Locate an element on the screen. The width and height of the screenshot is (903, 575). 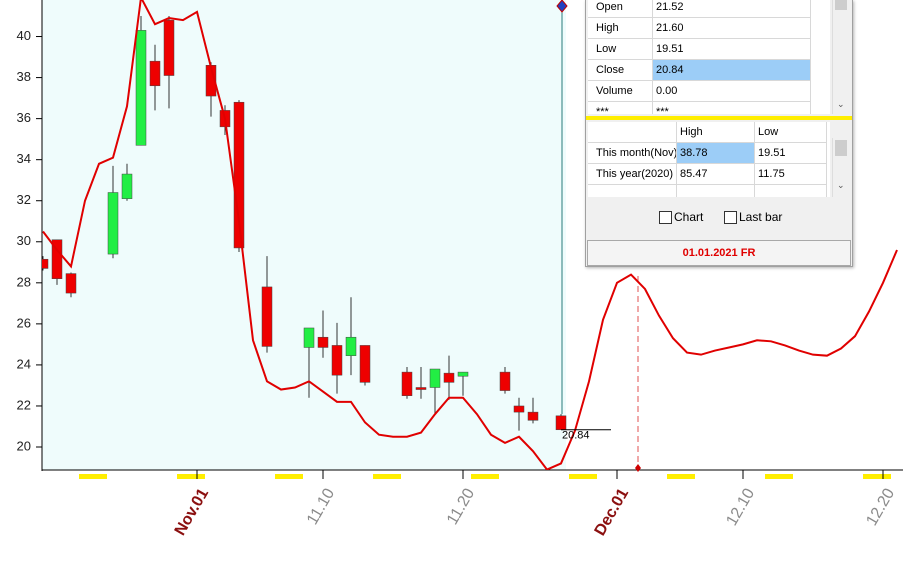
quote-label: *** is located at coordinates (602, 112).